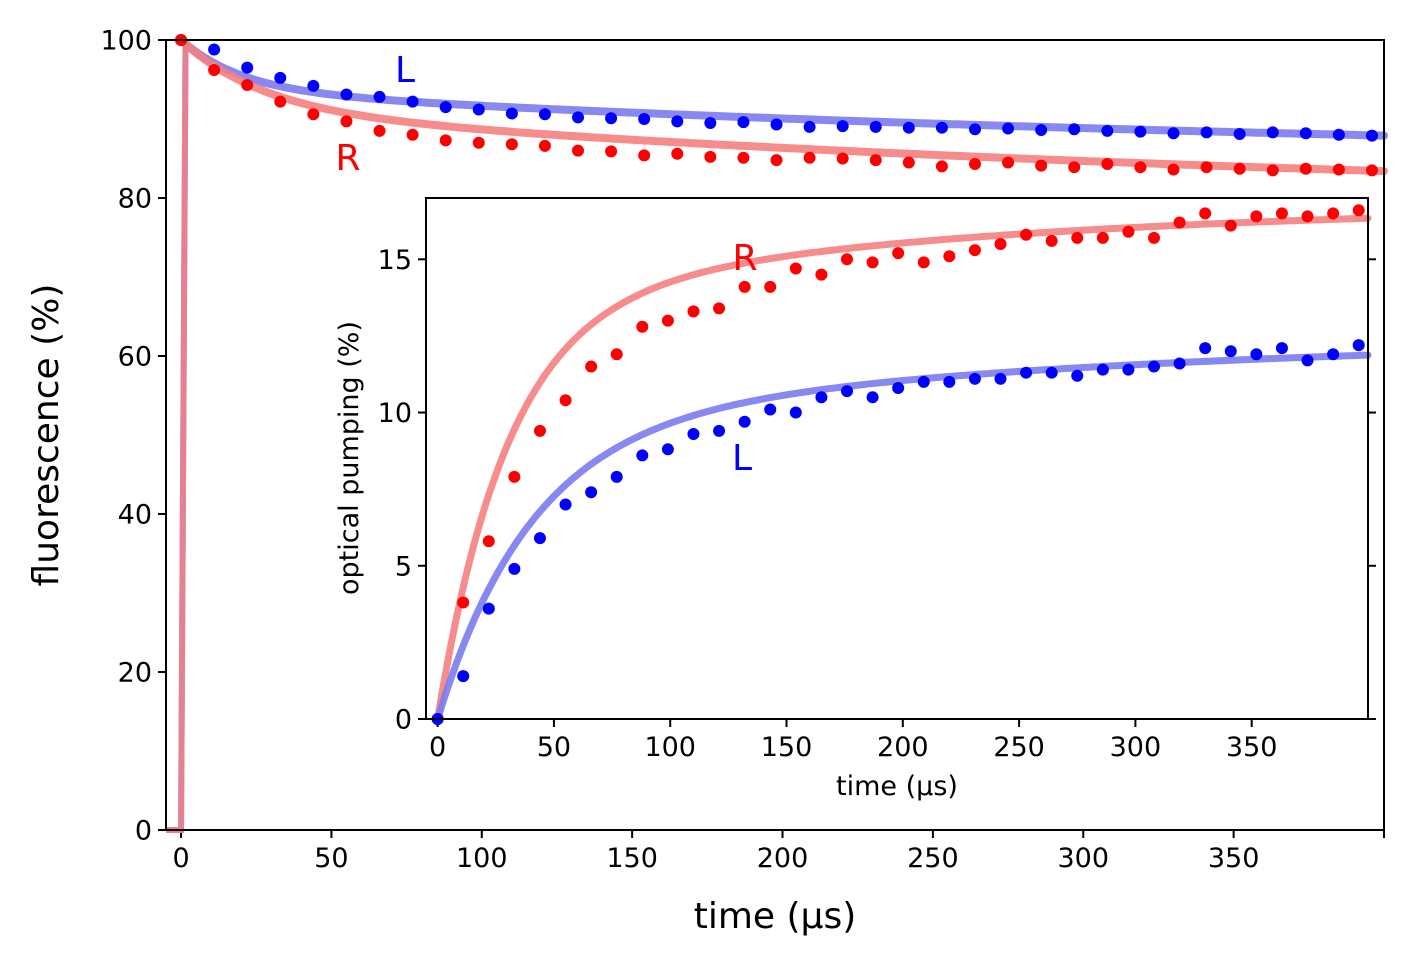 This screenshot has width=1411, height=964. What do you see at coordinates (744, 258) in the screenshot?
I see `inset-annotation-r: R` at bounding box center [744, 258].